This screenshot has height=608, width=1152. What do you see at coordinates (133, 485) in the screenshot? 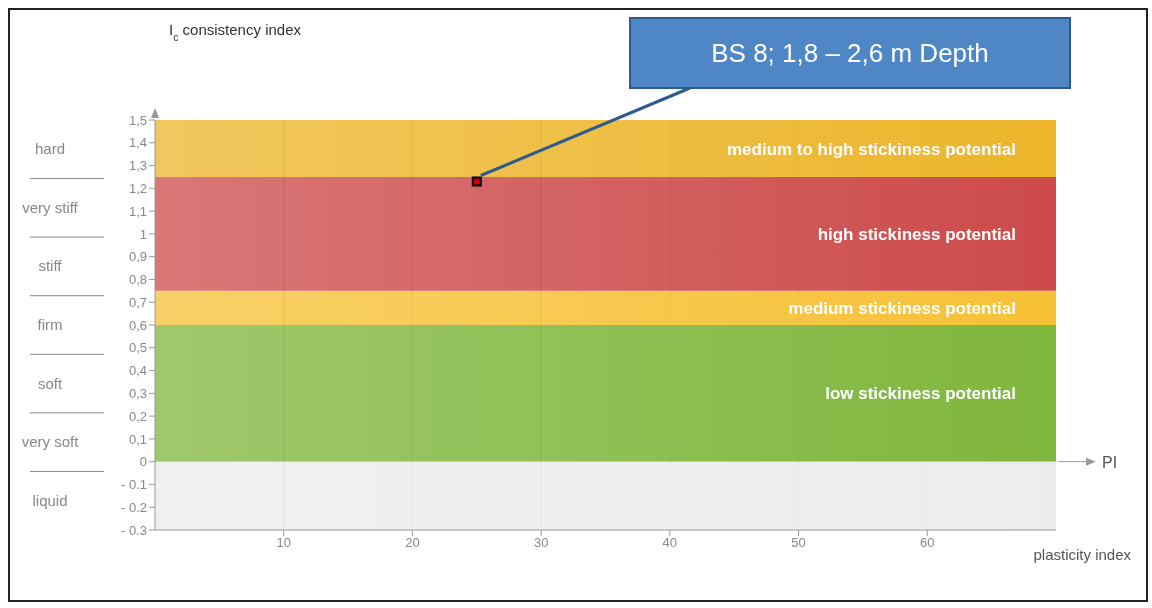
I see `y-tick-label: - 0.1` at bounding box center [133, 485].